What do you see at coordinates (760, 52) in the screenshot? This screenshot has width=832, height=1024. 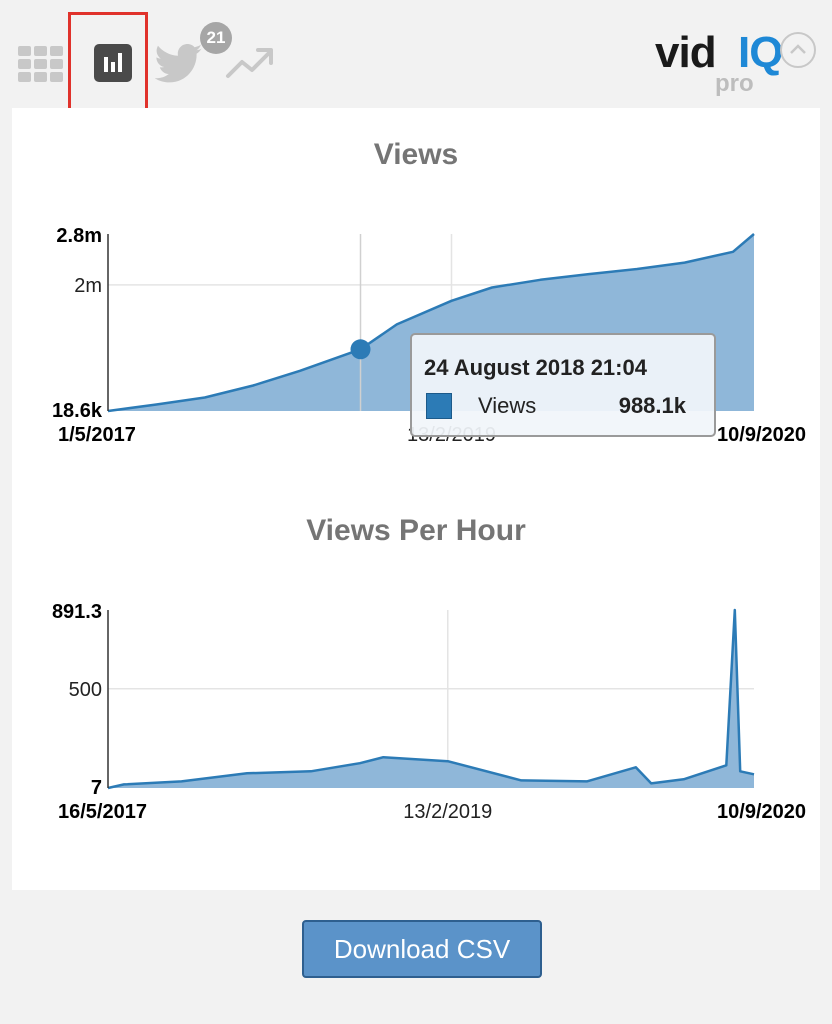 I see `logo-accent: IQ` at bounding box center [760, 52].